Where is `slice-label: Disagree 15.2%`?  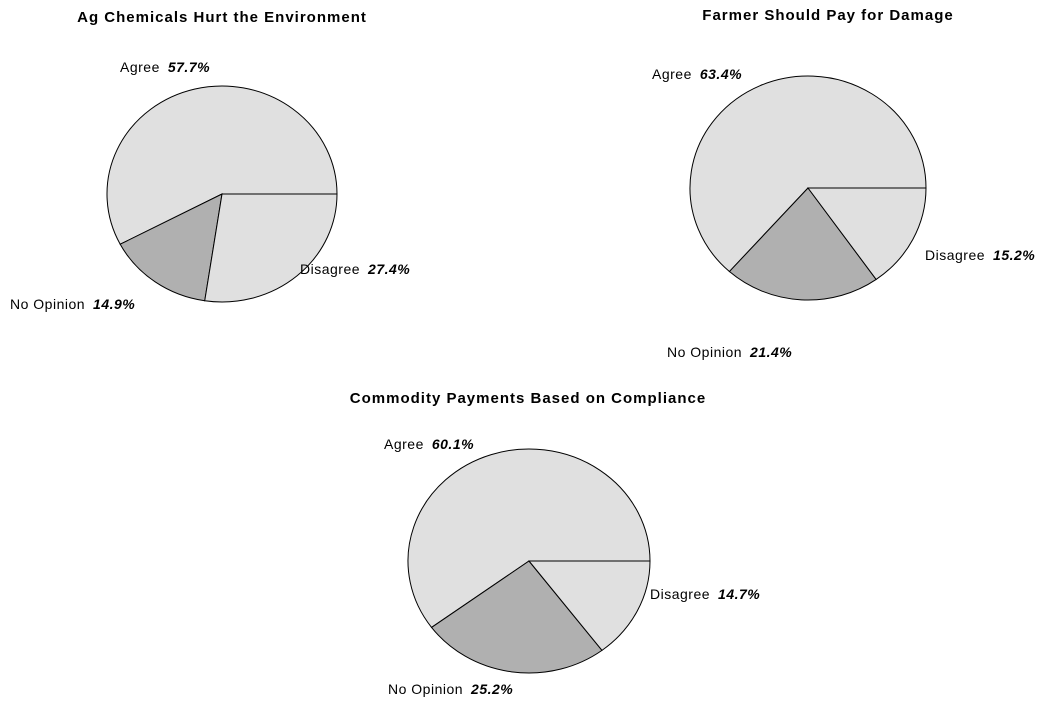
slice-label: Disagree 15.2% is located at coordinates (980, 255).